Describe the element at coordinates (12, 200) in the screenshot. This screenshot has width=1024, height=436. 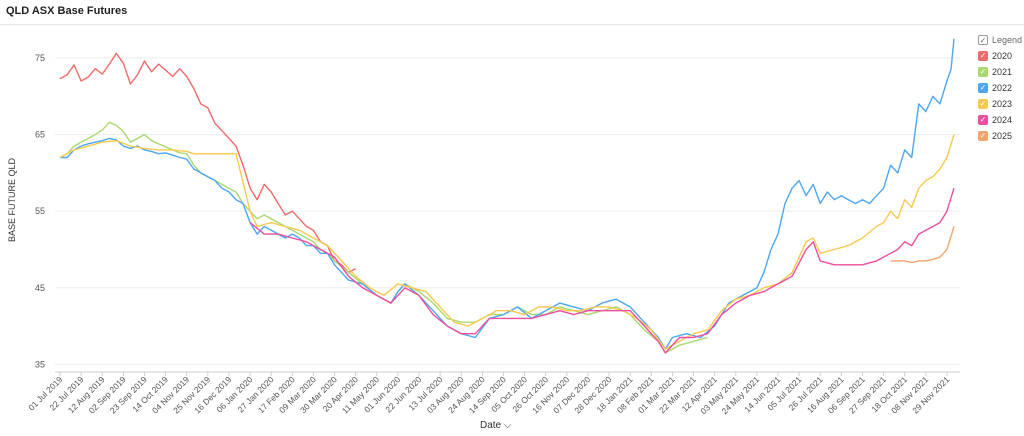
I see `y-axis-label: BASE FUTURE QLD` at that location.